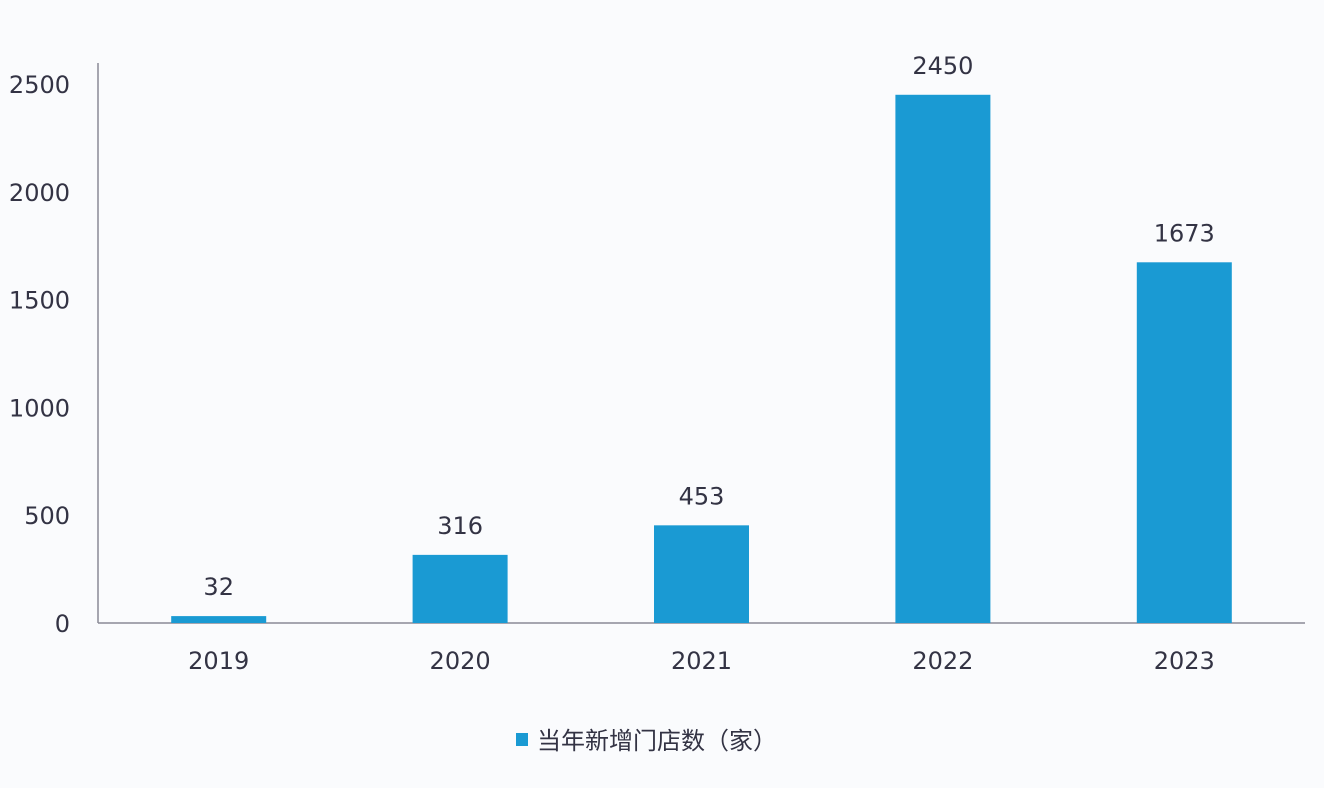 The width and height of the screenshot is (1324, 788). I want to click on data-label: 316, so click(460, 526).